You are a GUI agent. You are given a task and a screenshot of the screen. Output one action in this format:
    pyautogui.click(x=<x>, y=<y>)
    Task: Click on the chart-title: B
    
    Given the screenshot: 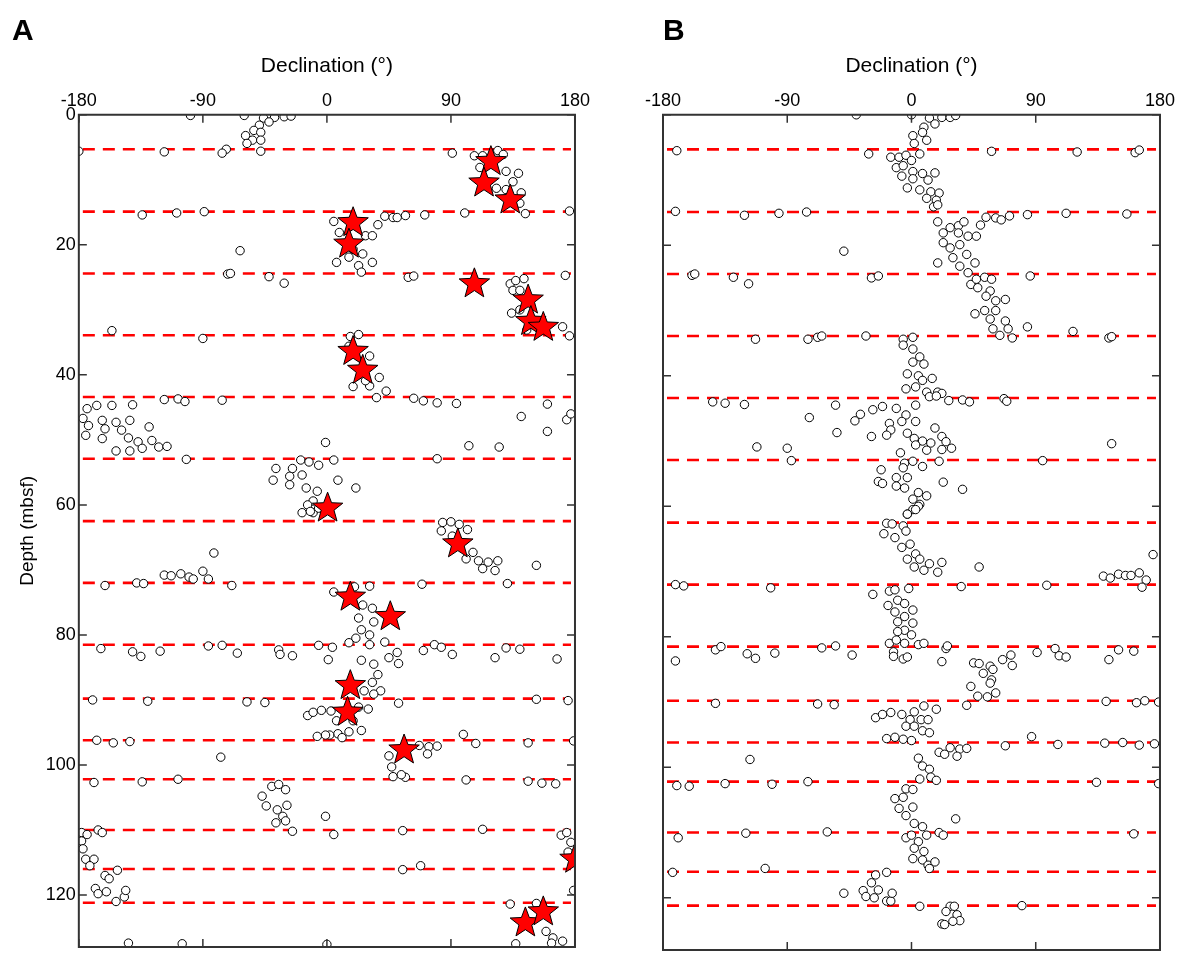 What is the action you would take?
    pyautogui.click(x=674, y=30)
    